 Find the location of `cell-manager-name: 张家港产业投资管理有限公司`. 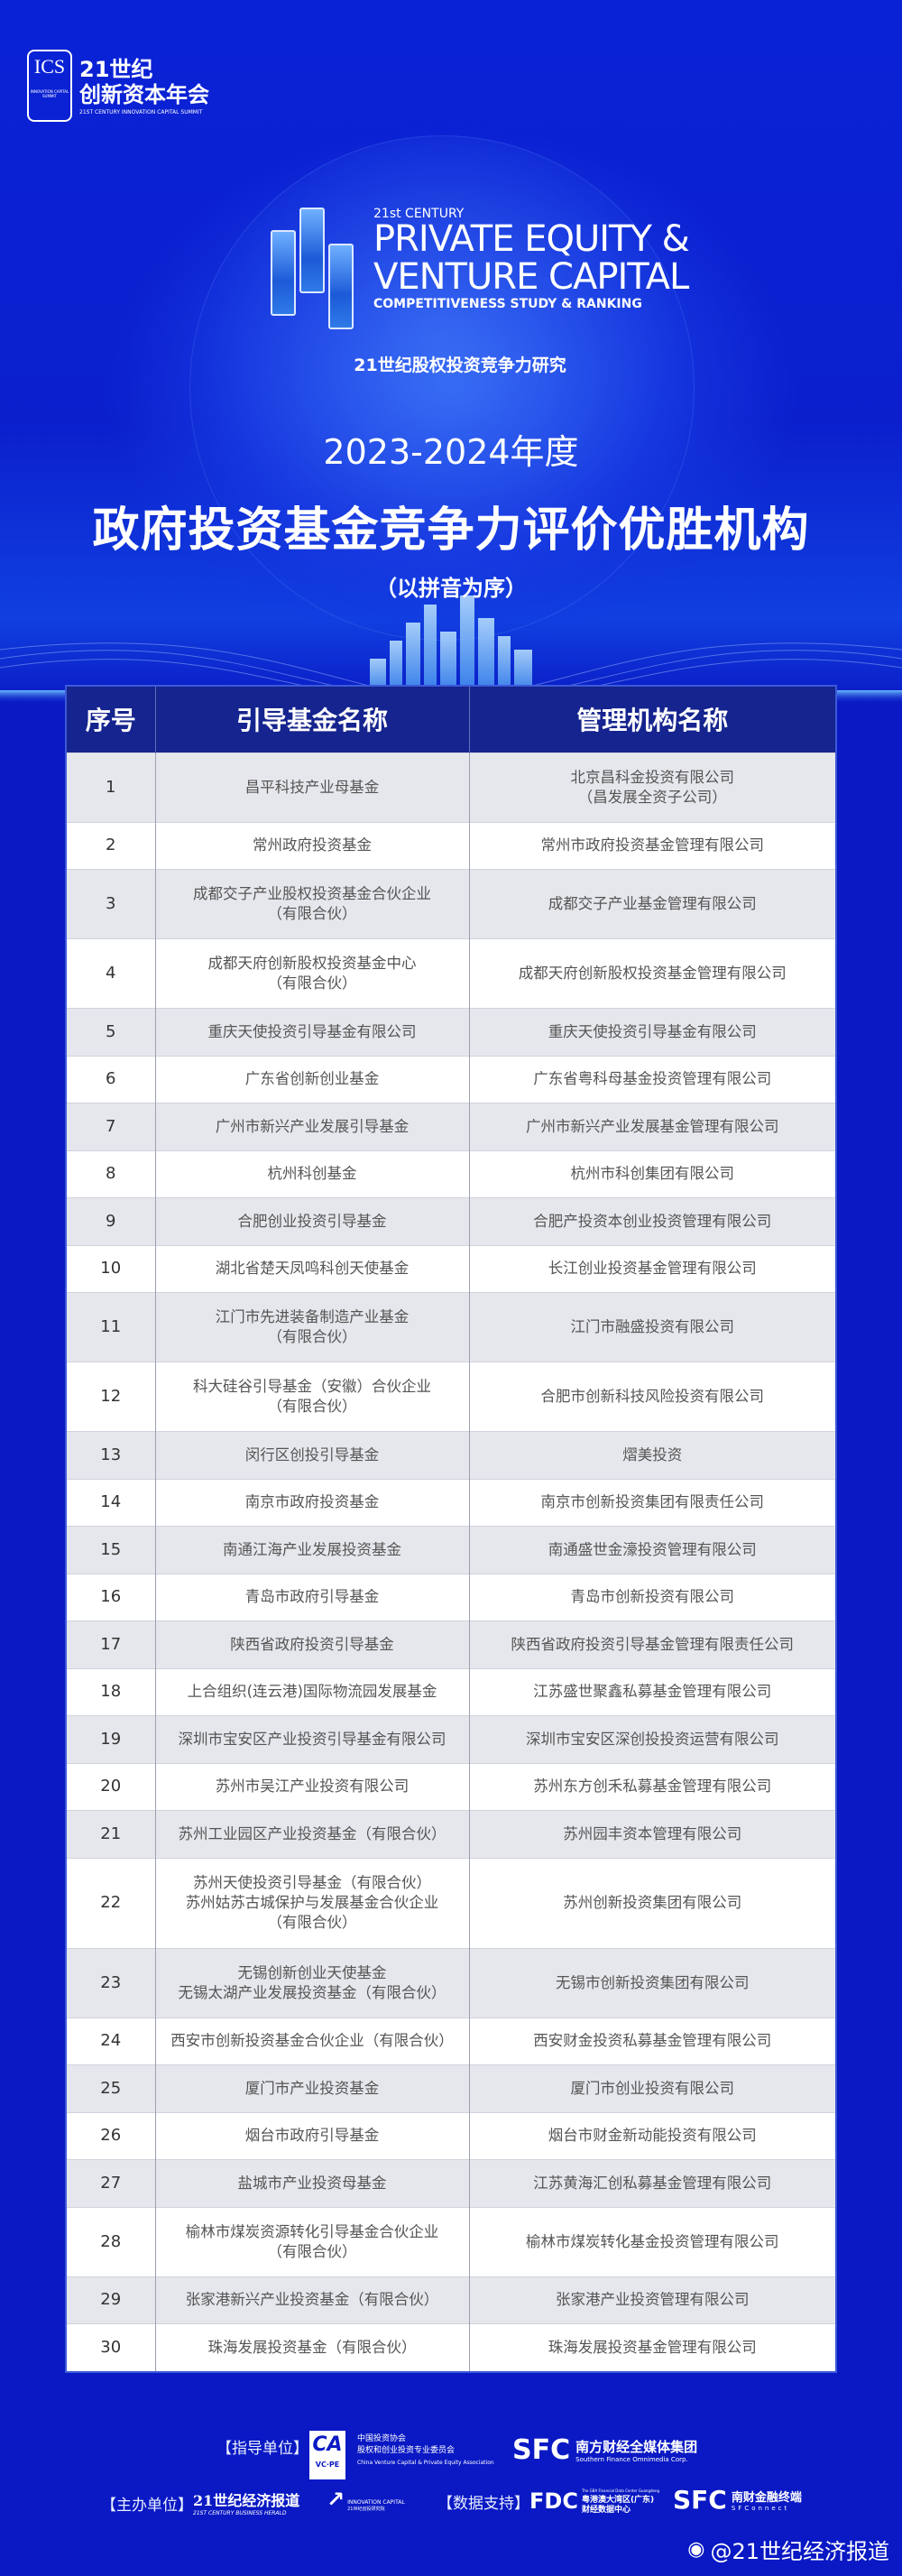

cell-manager-name: 张家港产业投资管理有限公司 is located at coordinates (652, 2300).